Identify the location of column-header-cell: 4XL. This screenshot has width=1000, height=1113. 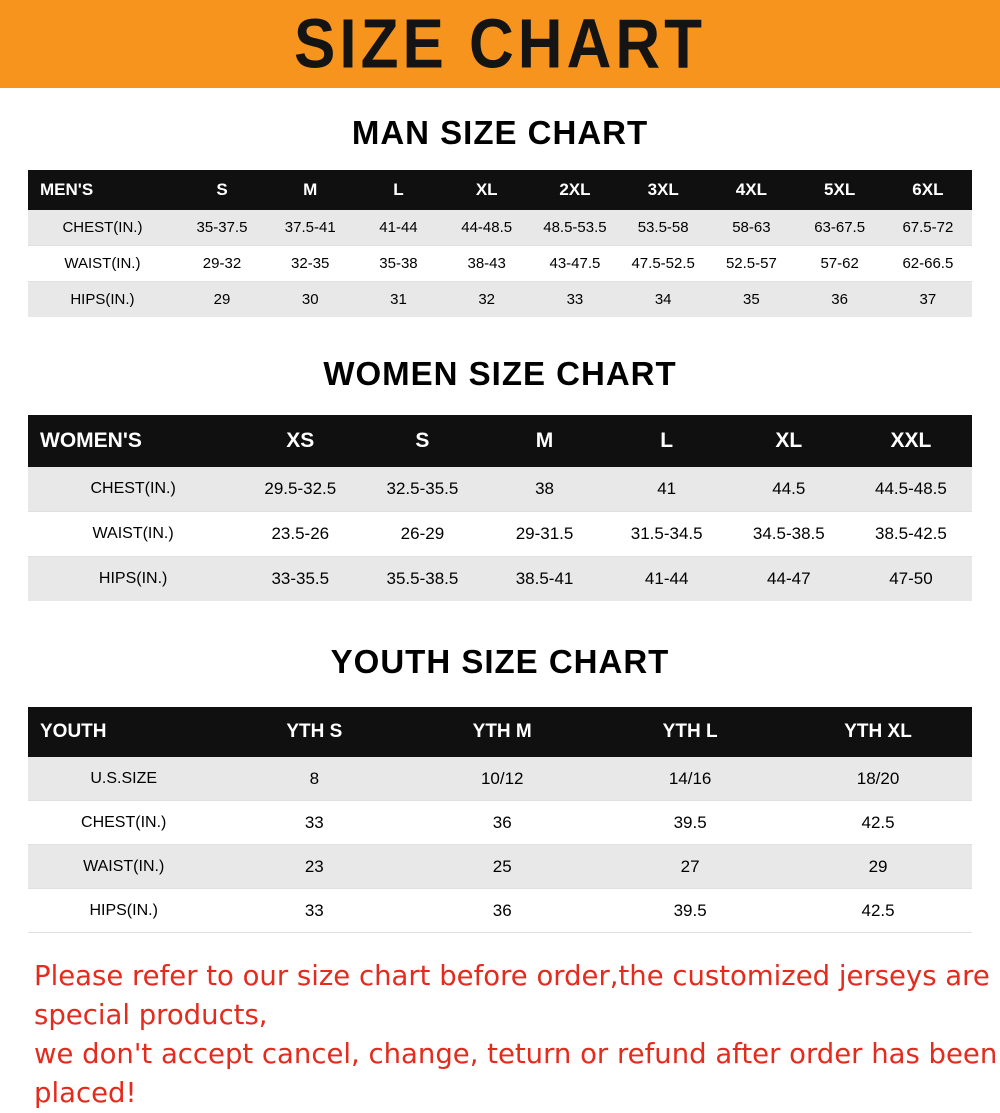
(751, 189).